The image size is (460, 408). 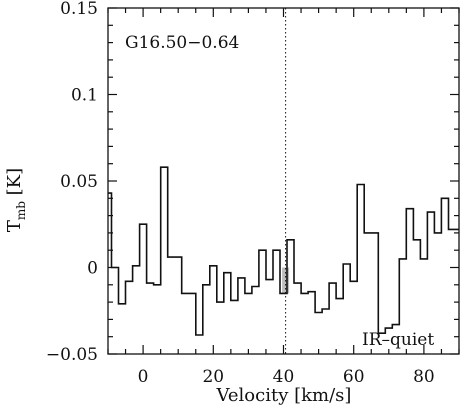 I want to click on x-axis-label: Velocity [km/s], so click(x=284, y=395).